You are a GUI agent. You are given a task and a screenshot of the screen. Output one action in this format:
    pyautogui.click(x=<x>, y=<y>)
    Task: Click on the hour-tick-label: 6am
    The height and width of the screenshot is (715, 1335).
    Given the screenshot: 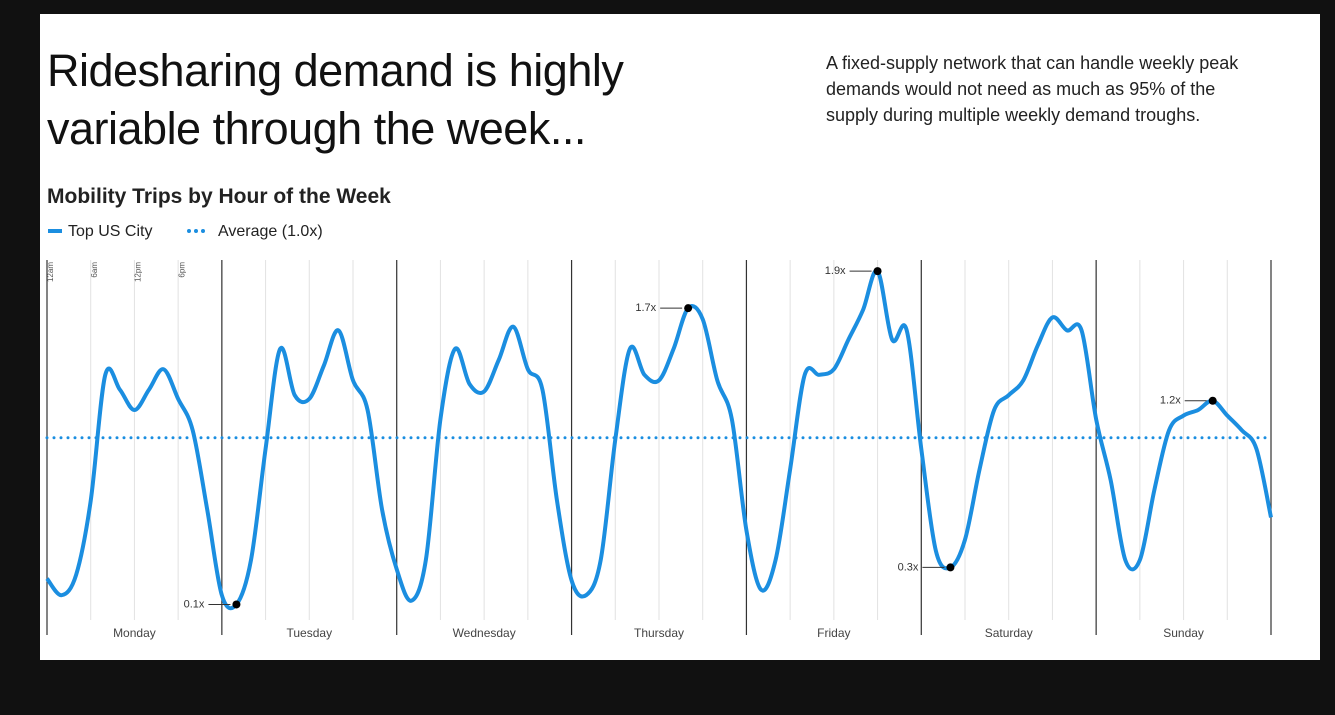 What is the action you would take?
    pyautogui.click(x=94, y=270)
    